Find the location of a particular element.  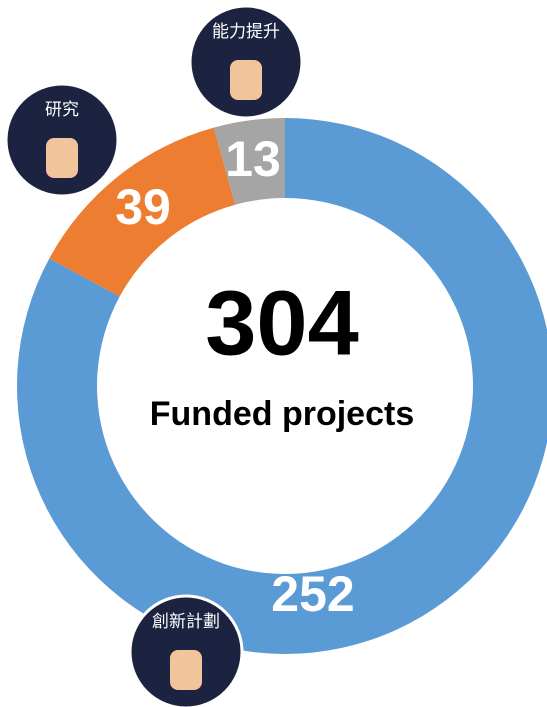

data-label: 252 is located at coordinates (312, 594).